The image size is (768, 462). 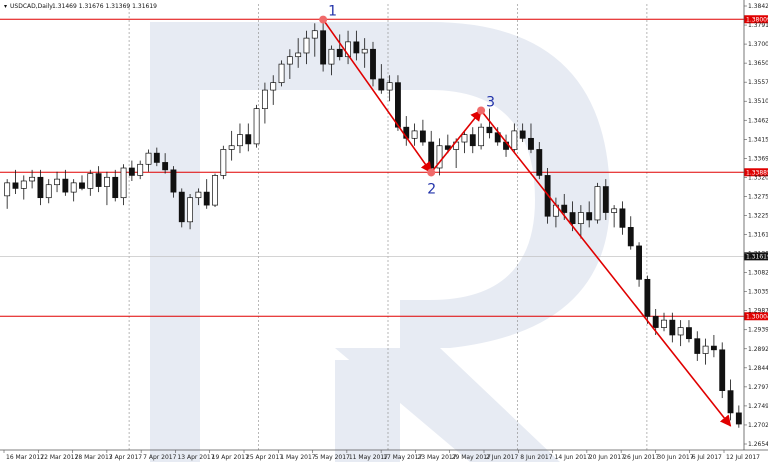 What do you see at coordinates (25, 457) in the screenshot?
I see `time-tick-label: 16 Mar 2017` at bounding box center [25, 457].